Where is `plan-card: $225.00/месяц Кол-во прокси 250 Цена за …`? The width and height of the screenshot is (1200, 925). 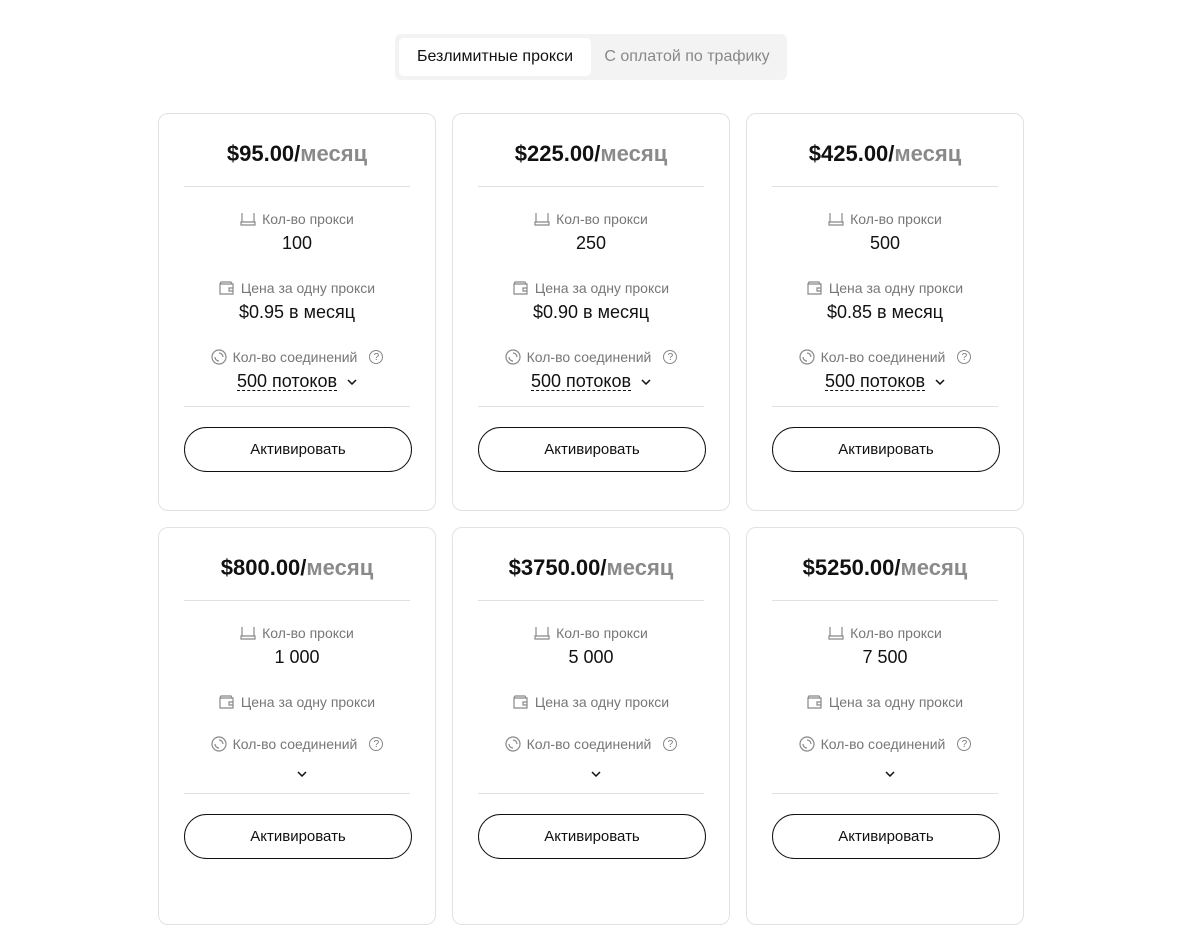
plan-card: $225.00/месяц Кол-во прокси 250 Цена за … is located at coordinates (591, 312).